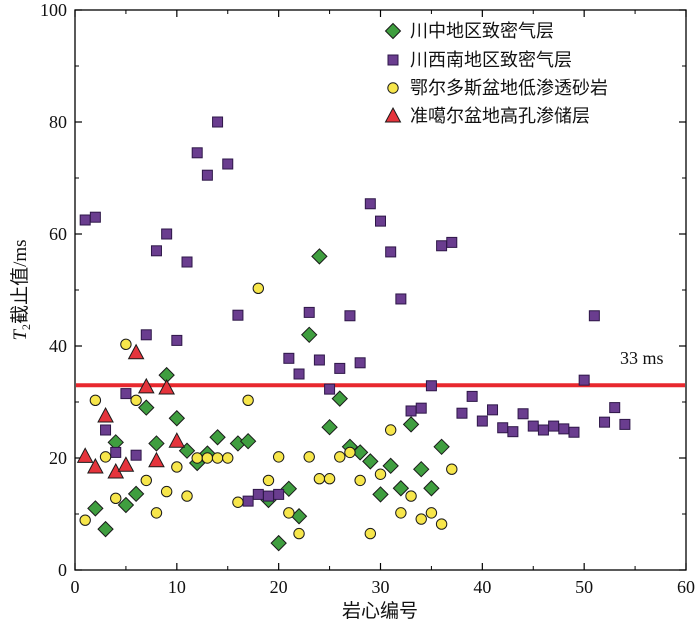  I want to click on legend-symbol-ordos, so click(393, 88).